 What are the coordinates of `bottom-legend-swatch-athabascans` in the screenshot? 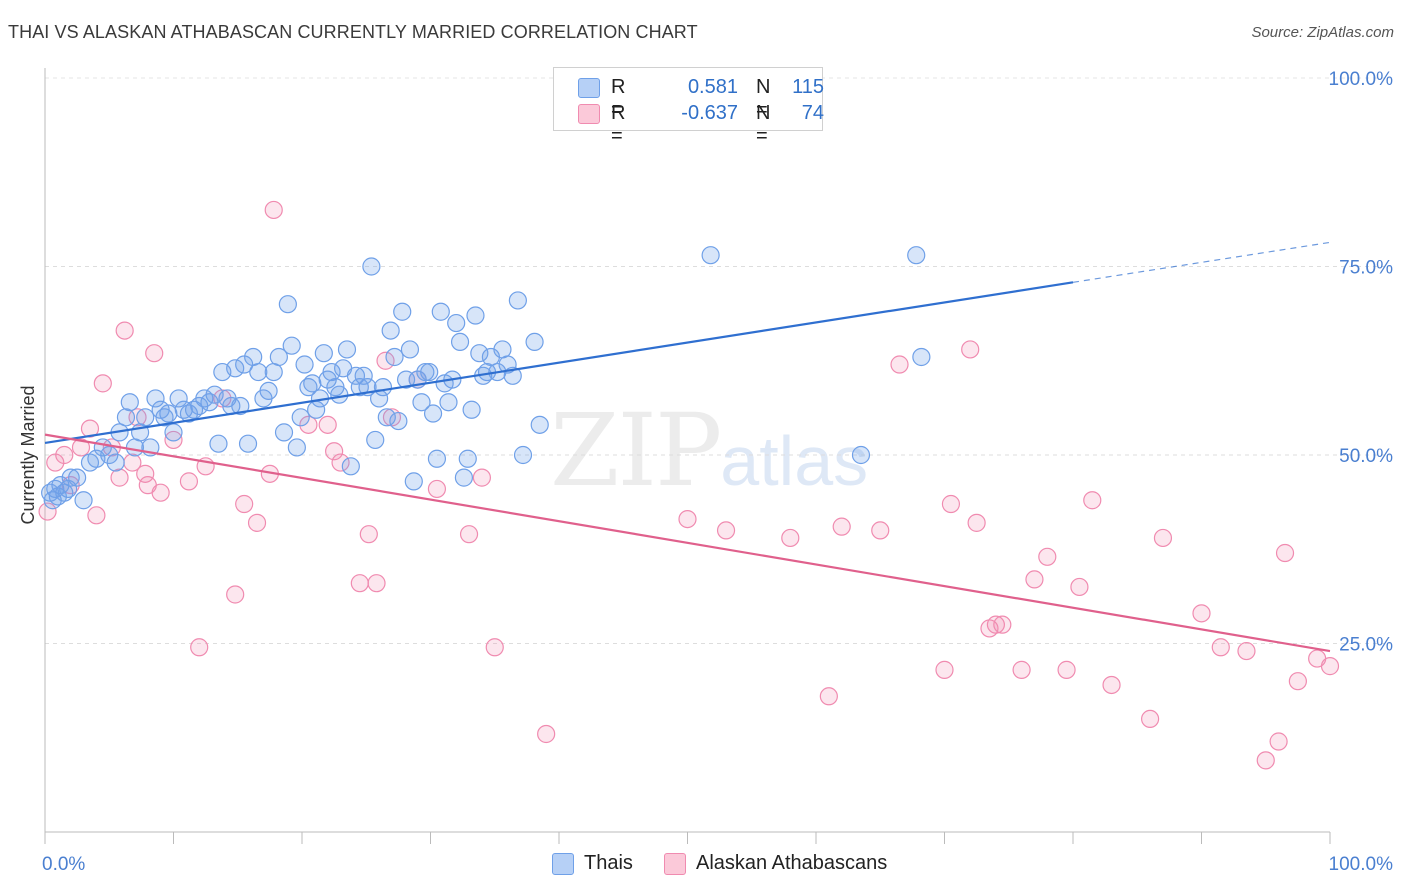 It's located at (675, 864).